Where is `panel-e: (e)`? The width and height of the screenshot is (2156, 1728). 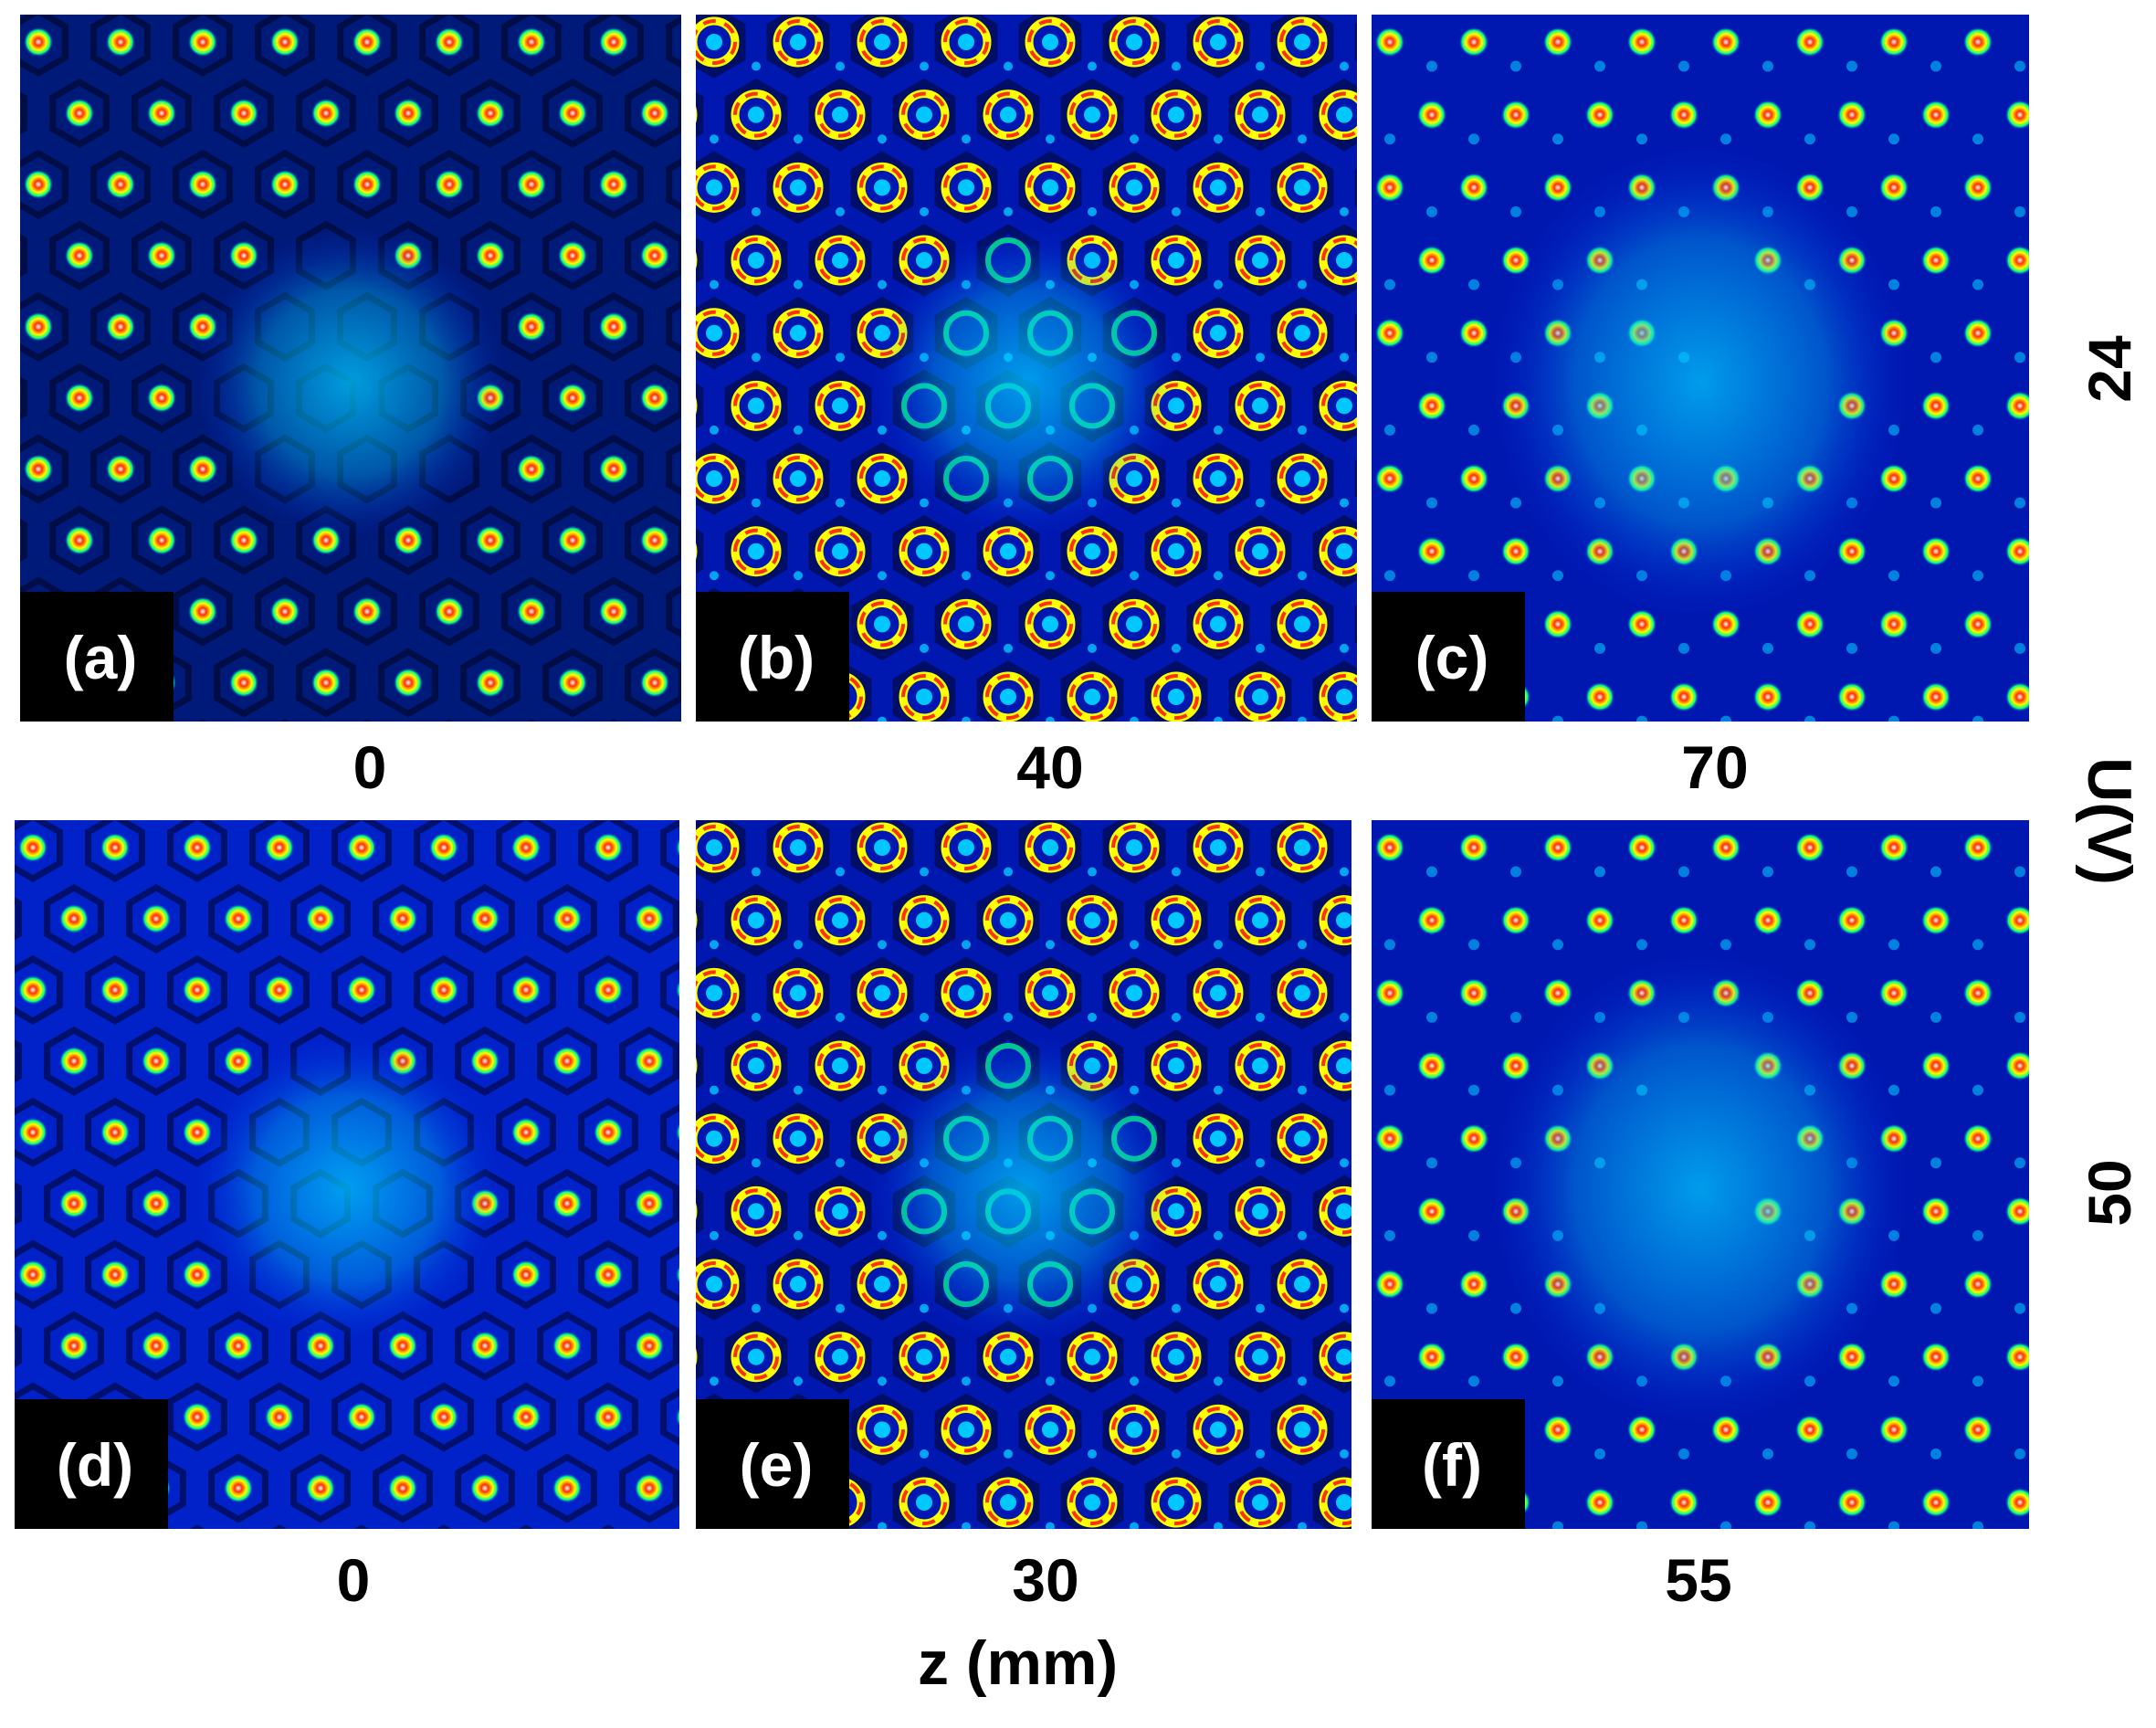 panel-e: (e) is located at coordinates (1024, 1174).